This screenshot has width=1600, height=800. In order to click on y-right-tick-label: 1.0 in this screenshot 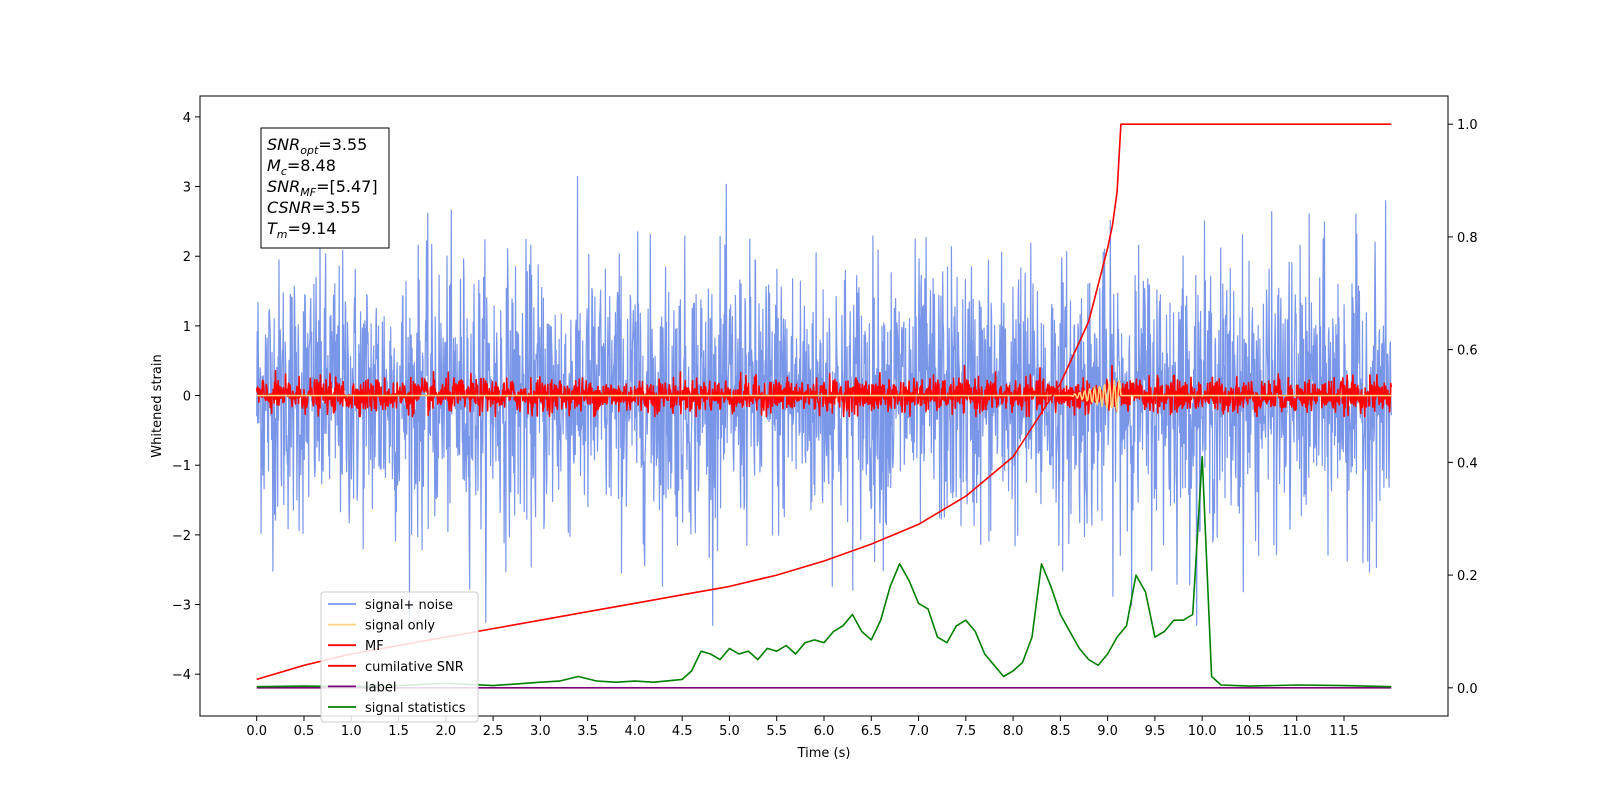, I will do `click(1467, 125)`.